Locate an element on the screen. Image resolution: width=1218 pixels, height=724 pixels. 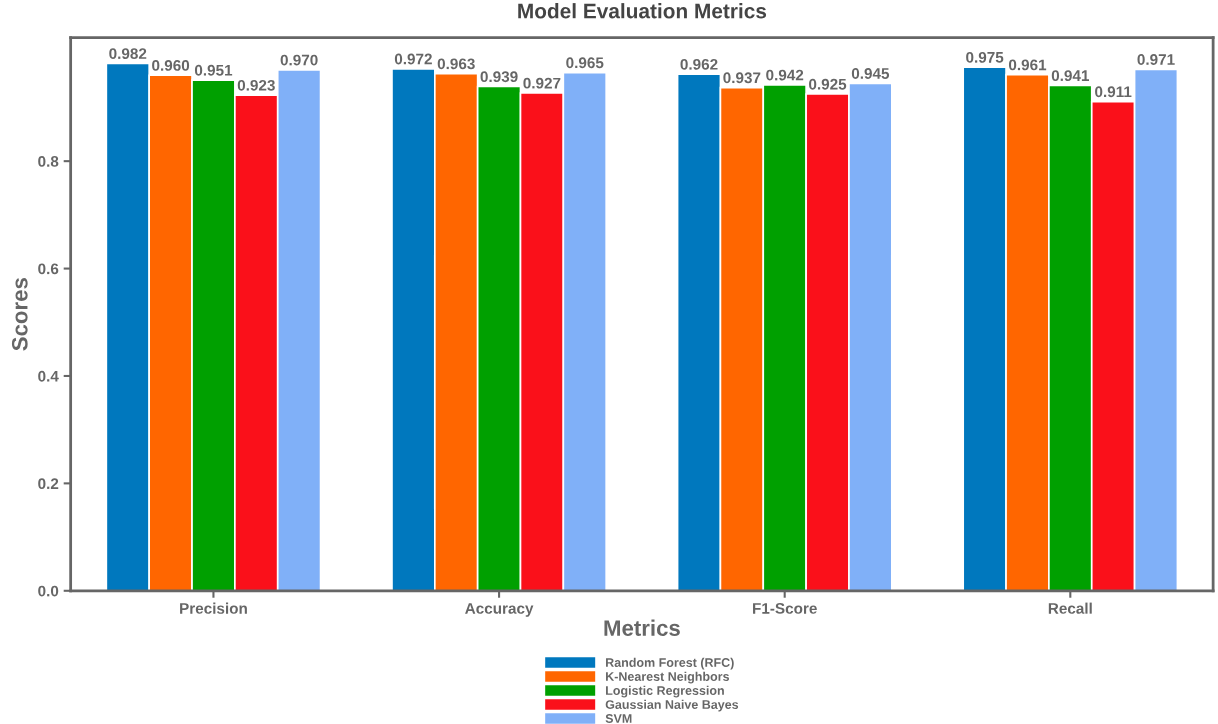
data-label: 0.970 is located at coordinates (299, 60).